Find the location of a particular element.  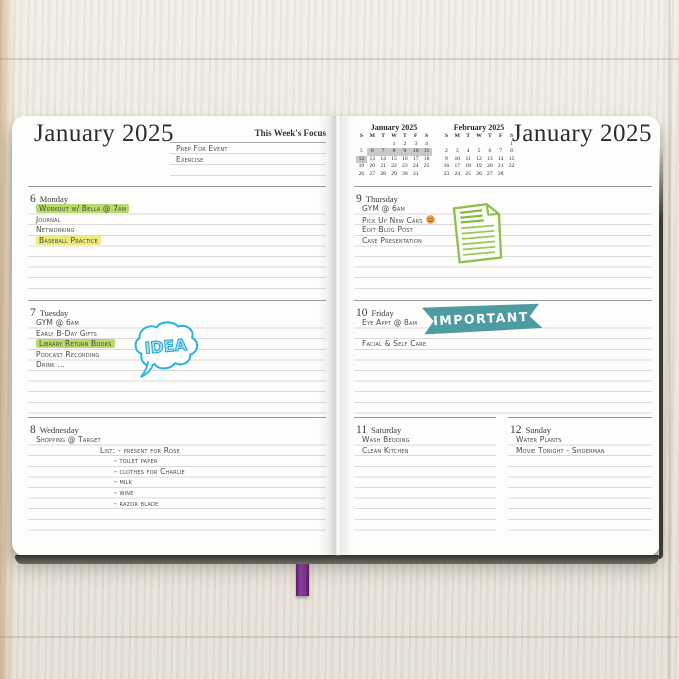

lined-note-doodle is located at coordinates (477, 233).